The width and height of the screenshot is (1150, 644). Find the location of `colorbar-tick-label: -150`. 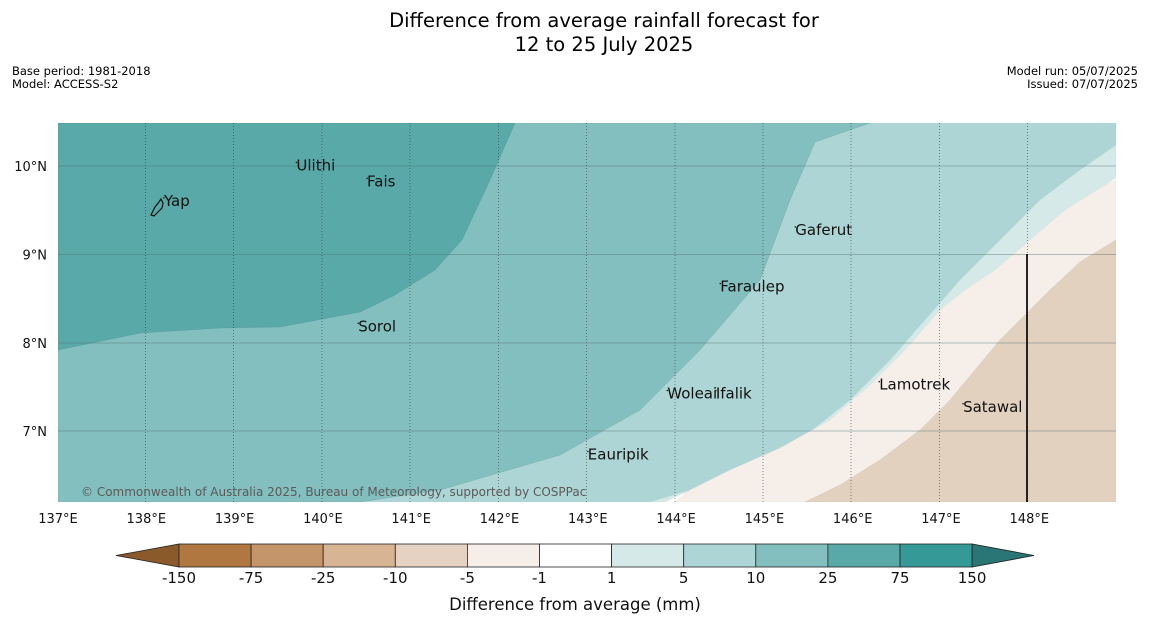

colorbar-tick-label: -150 is located at coordinates (179, 578).